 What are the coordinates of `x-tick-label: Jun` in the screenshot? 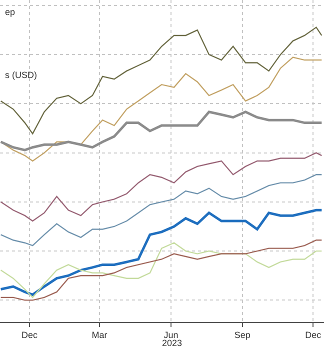 It's located at (171, 335).